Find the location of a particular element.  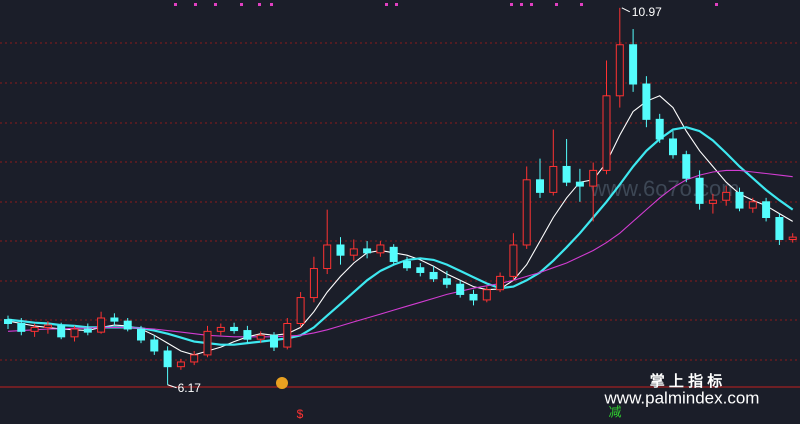

brand: 掌 上 指 标 is located at coordinates (686, 381).